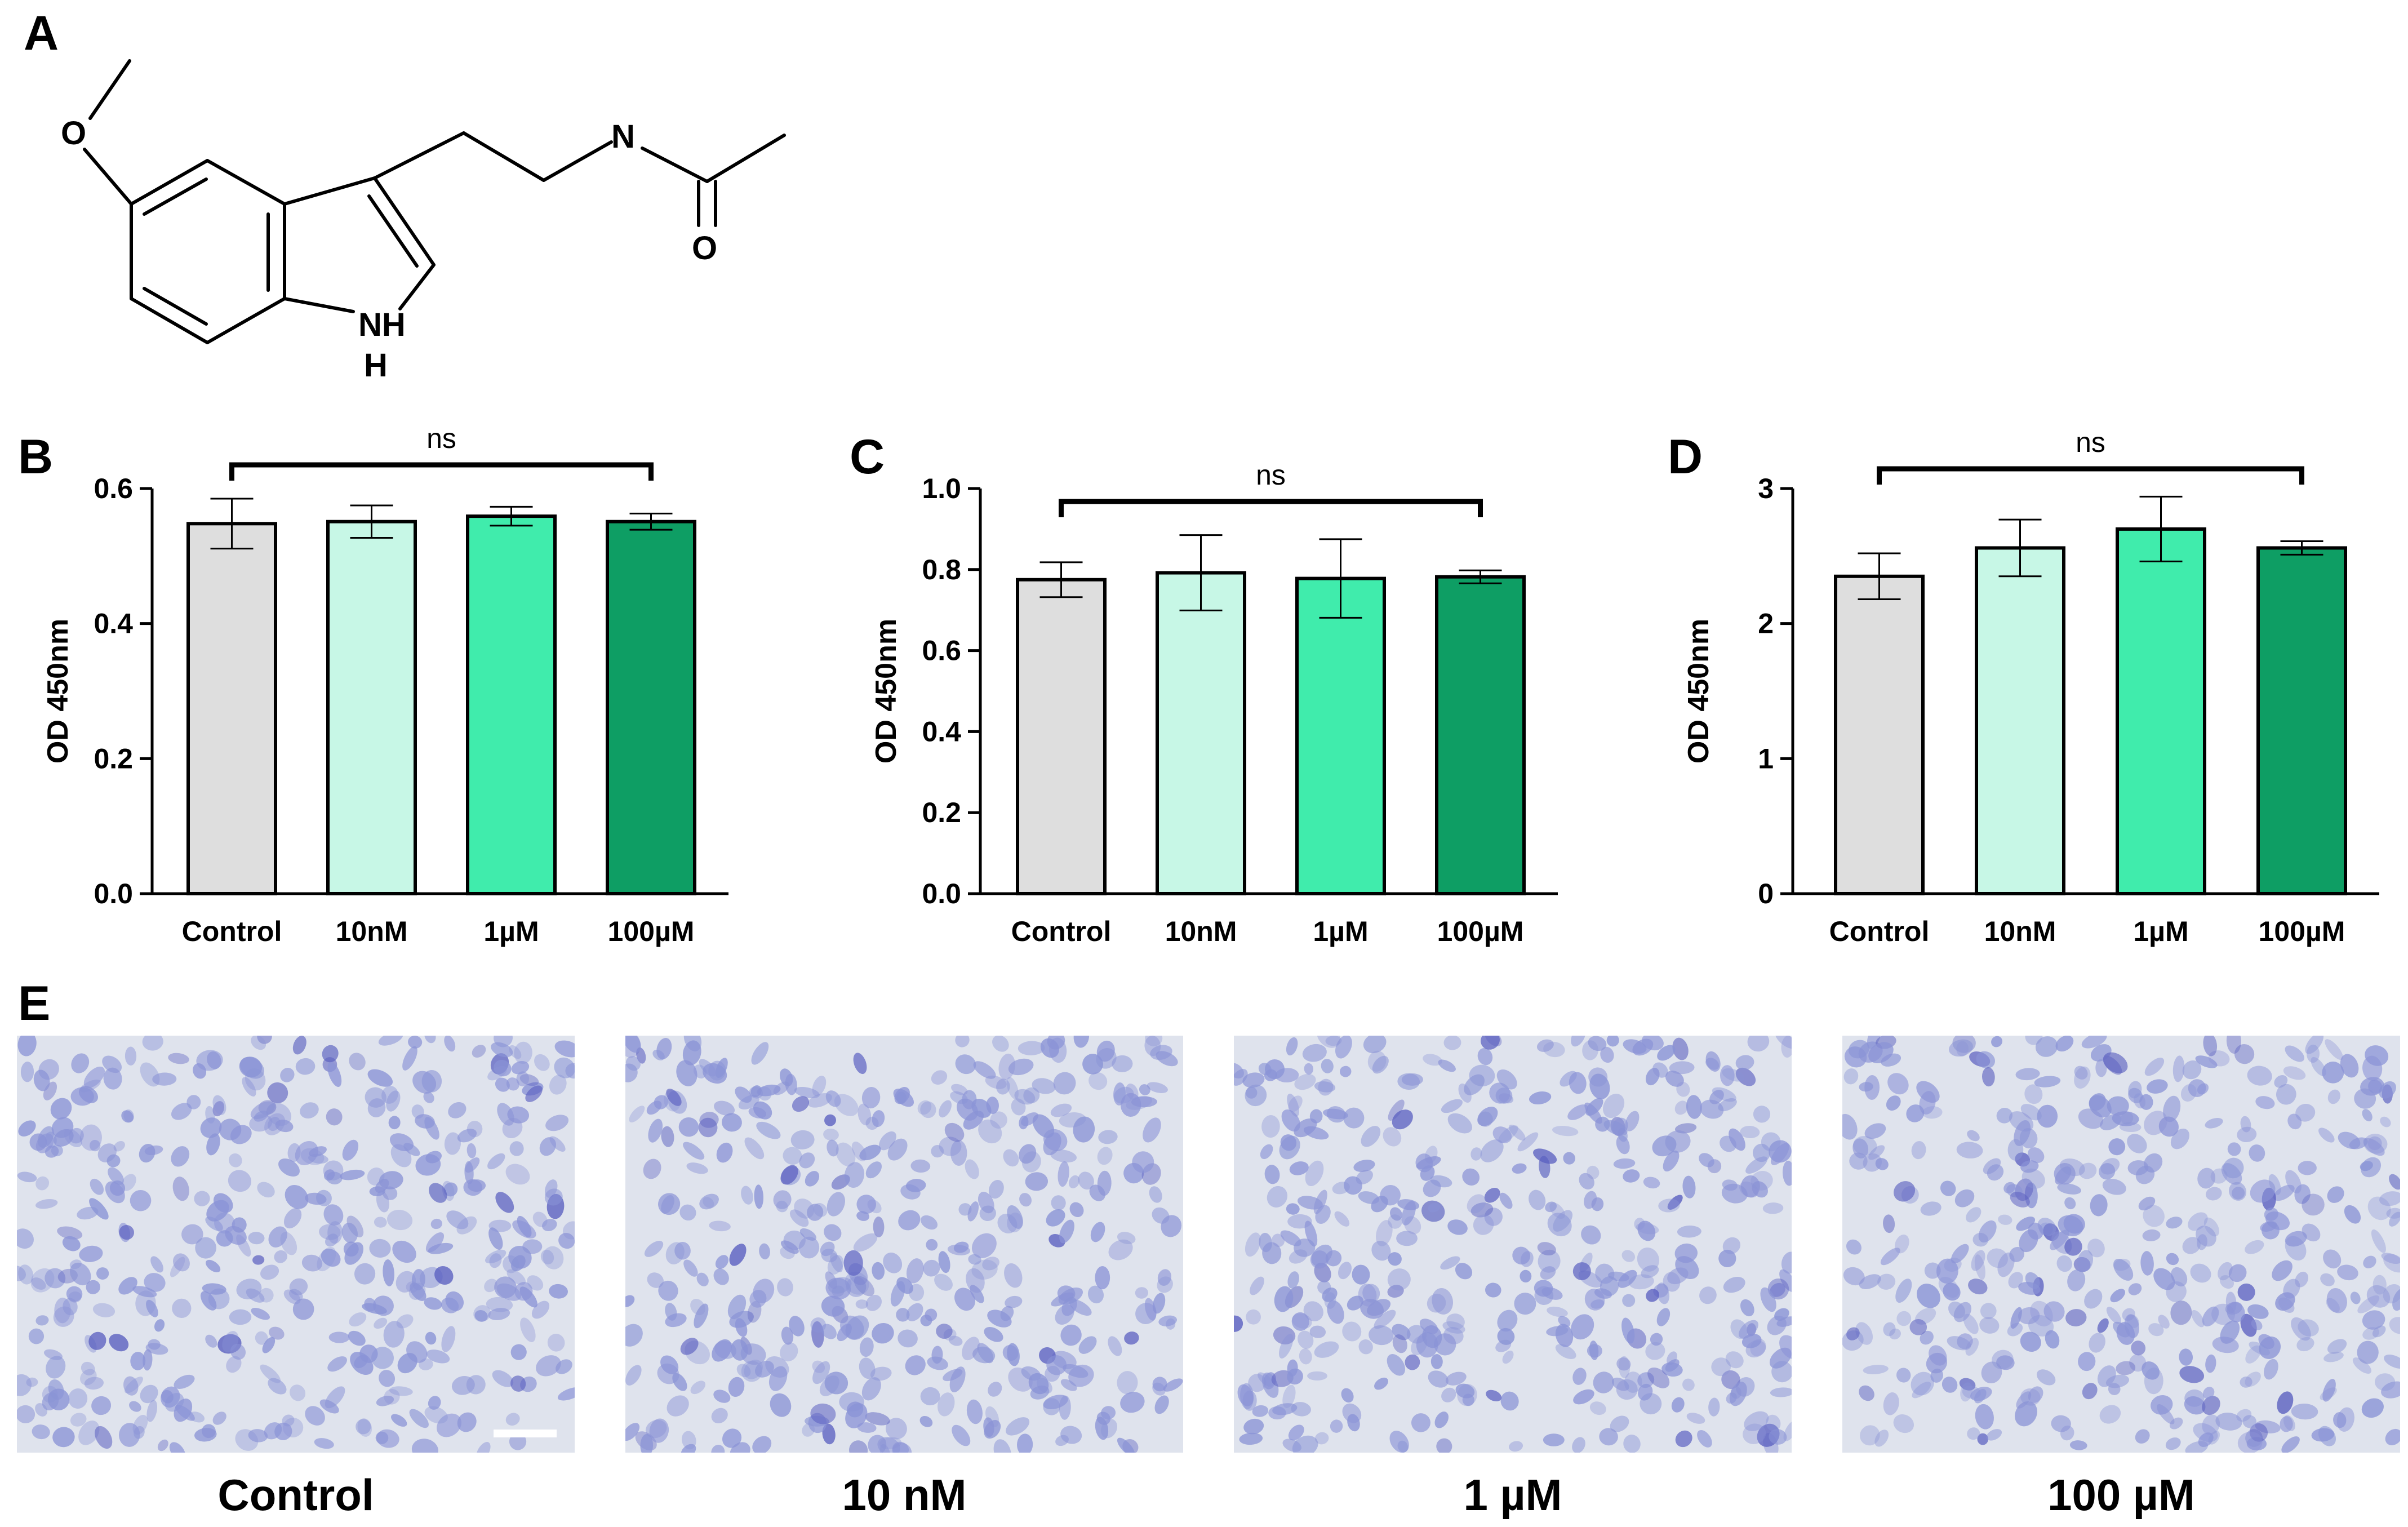 The width and height of the screenshot is (2408, 1527). I want to click on image-caption-control: Control, so click(296, 1495).